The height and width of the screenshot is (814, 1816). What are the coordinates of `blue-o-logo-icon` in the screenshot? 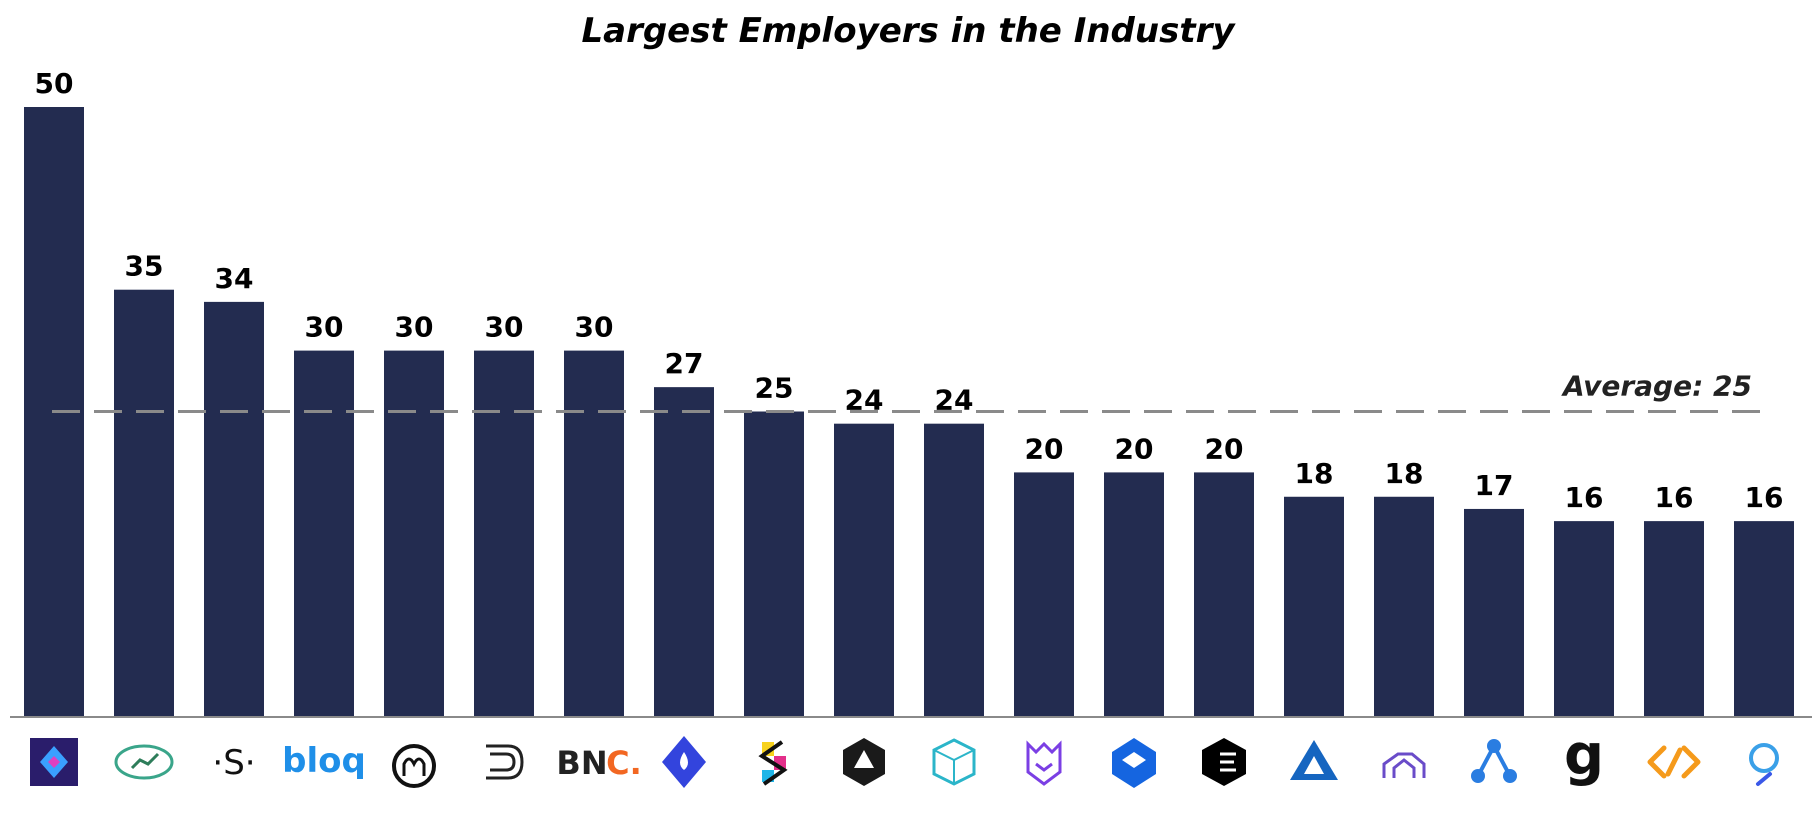 It's located at (1764, 764).